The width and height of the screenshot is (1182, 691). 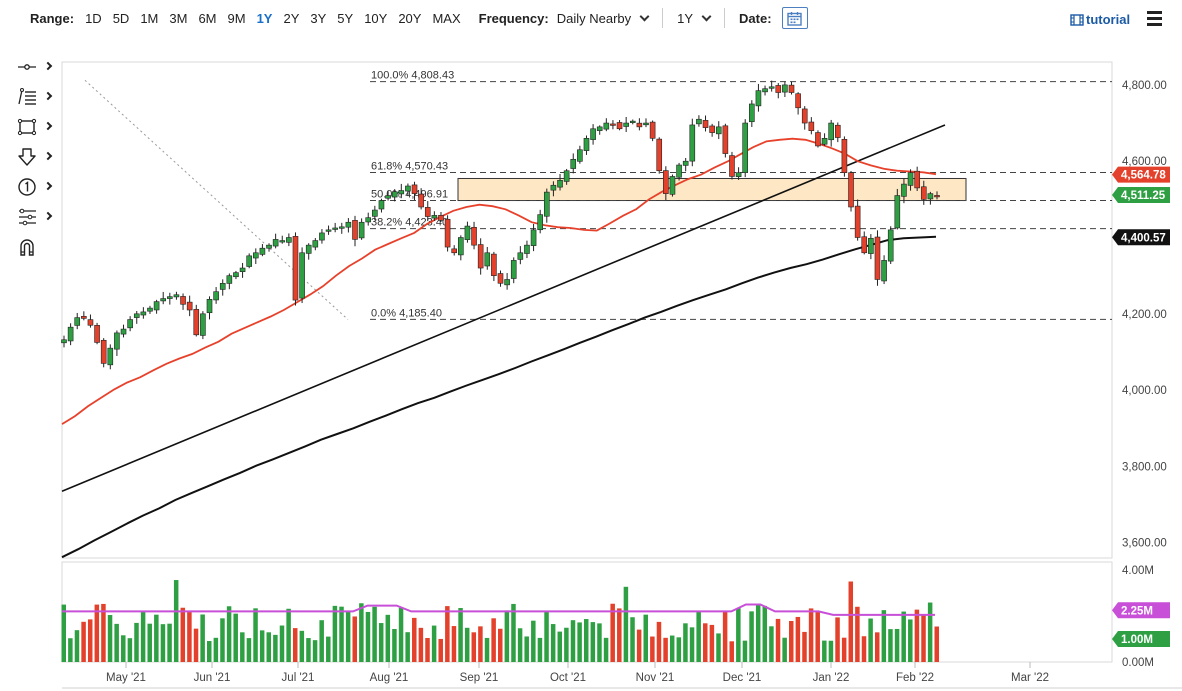 What do you see at coordinates (38, 247) in the screenshot?
I see `magnet-tool` at bounding box center [38, 247].